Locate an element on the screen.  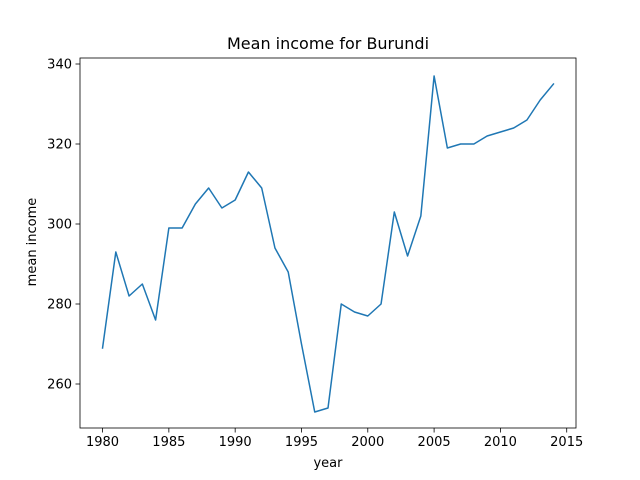
x-tick-label: 2000 is located at coordinates (367, 442).